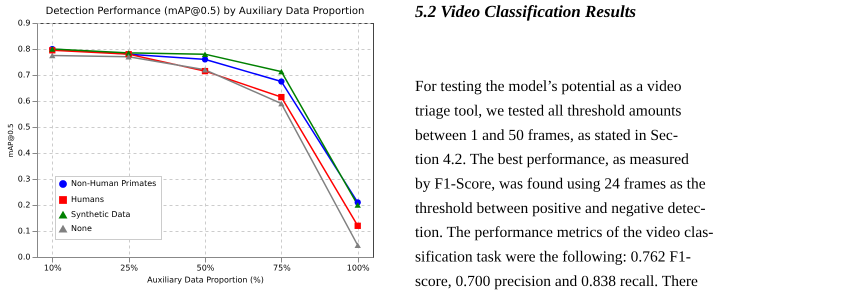 Image resolution: width=867 pixels, height=307 pixels. Describe the element at coordinates (205, 268) in the screenshot. I see `x-tick-label: 50%` at that location.